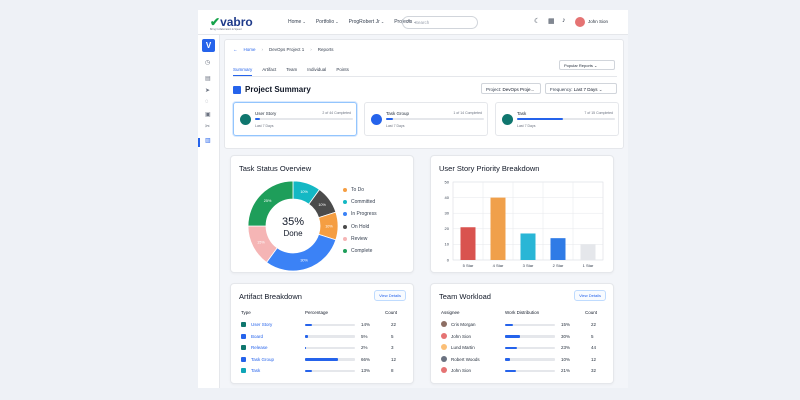  What do you see at coordinates (426, 119) in the screenshot?
I see `summary-card: Task Group 1 of 14 Completed Last 7 Days` at bounding box center [426, 119].